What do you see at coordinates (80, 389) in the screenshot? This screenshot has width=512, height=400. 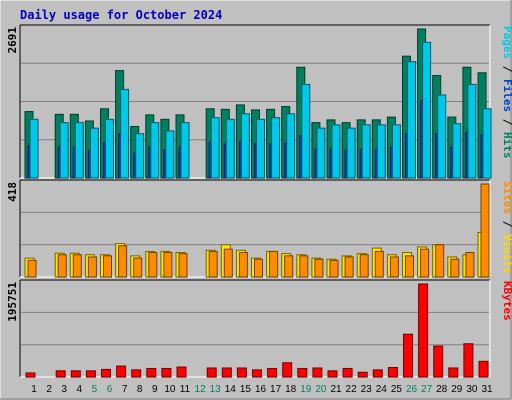 I see `day-label: 4` at bounding box center [80, 389].